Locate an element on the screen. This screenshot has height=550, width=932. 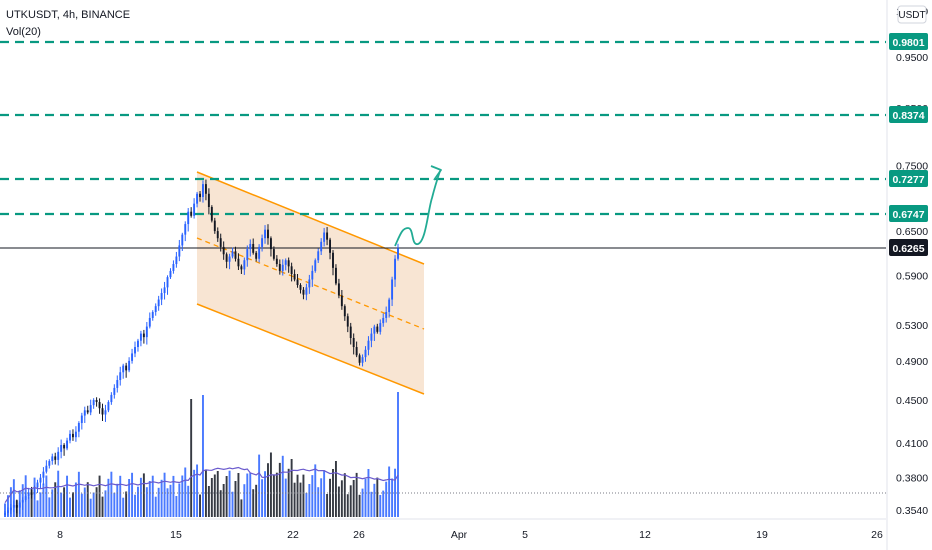
y-tick-label: 0.3800 is located at coordinates (912, 479).